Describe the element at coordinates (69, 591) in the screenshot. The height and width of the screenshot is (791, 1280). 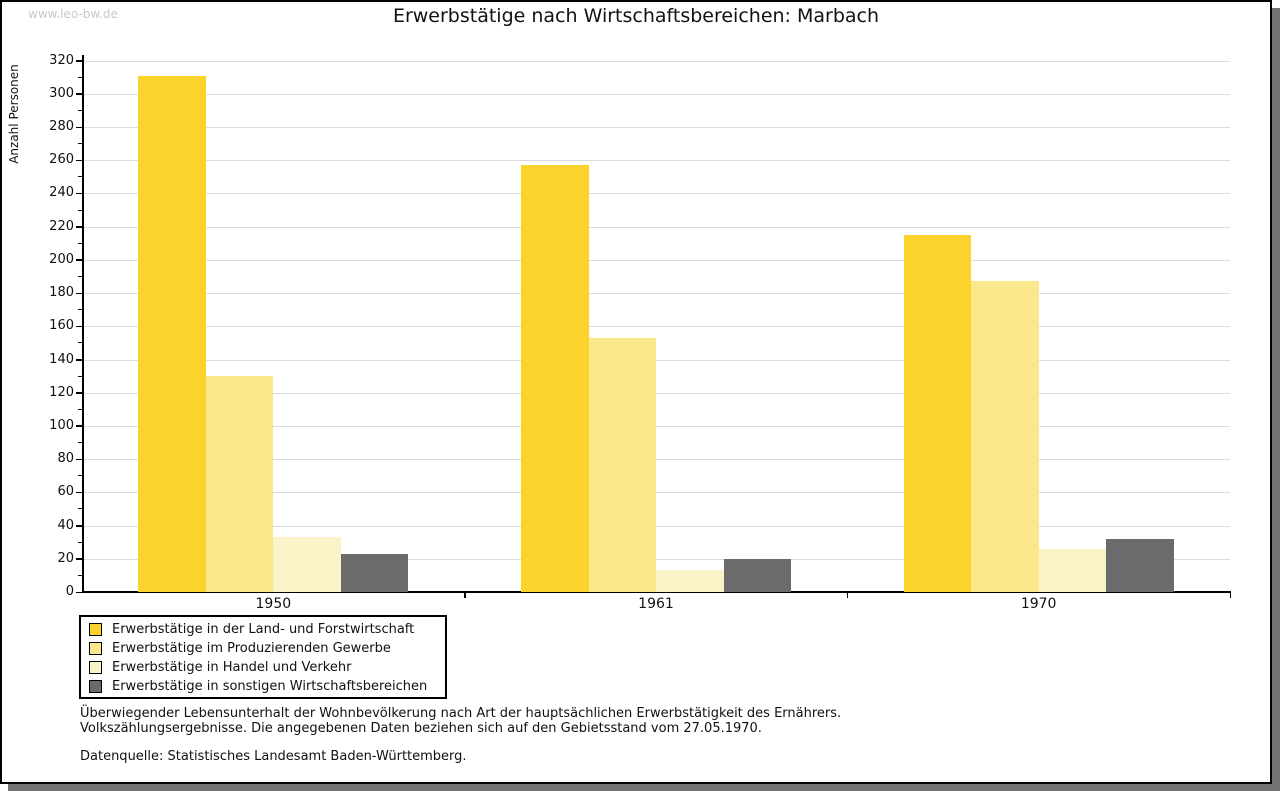
I see `y-tick-label-0: 0` at that location.